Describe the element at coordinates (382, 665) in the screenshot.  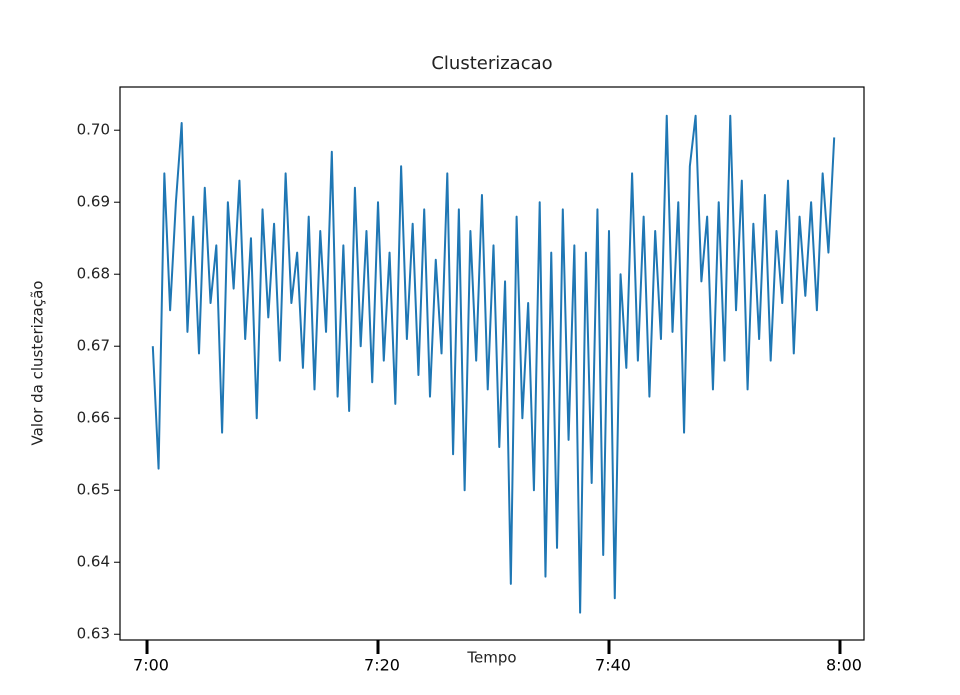
I see `x-tick-label: 7:20` at that location.